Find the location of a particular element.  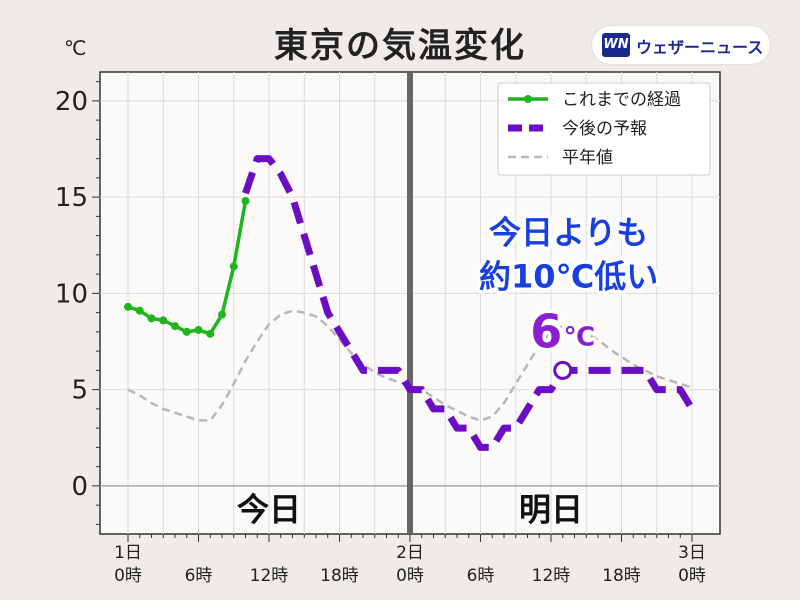

tomorrow-max-marker is located at coordinates (563, 370).